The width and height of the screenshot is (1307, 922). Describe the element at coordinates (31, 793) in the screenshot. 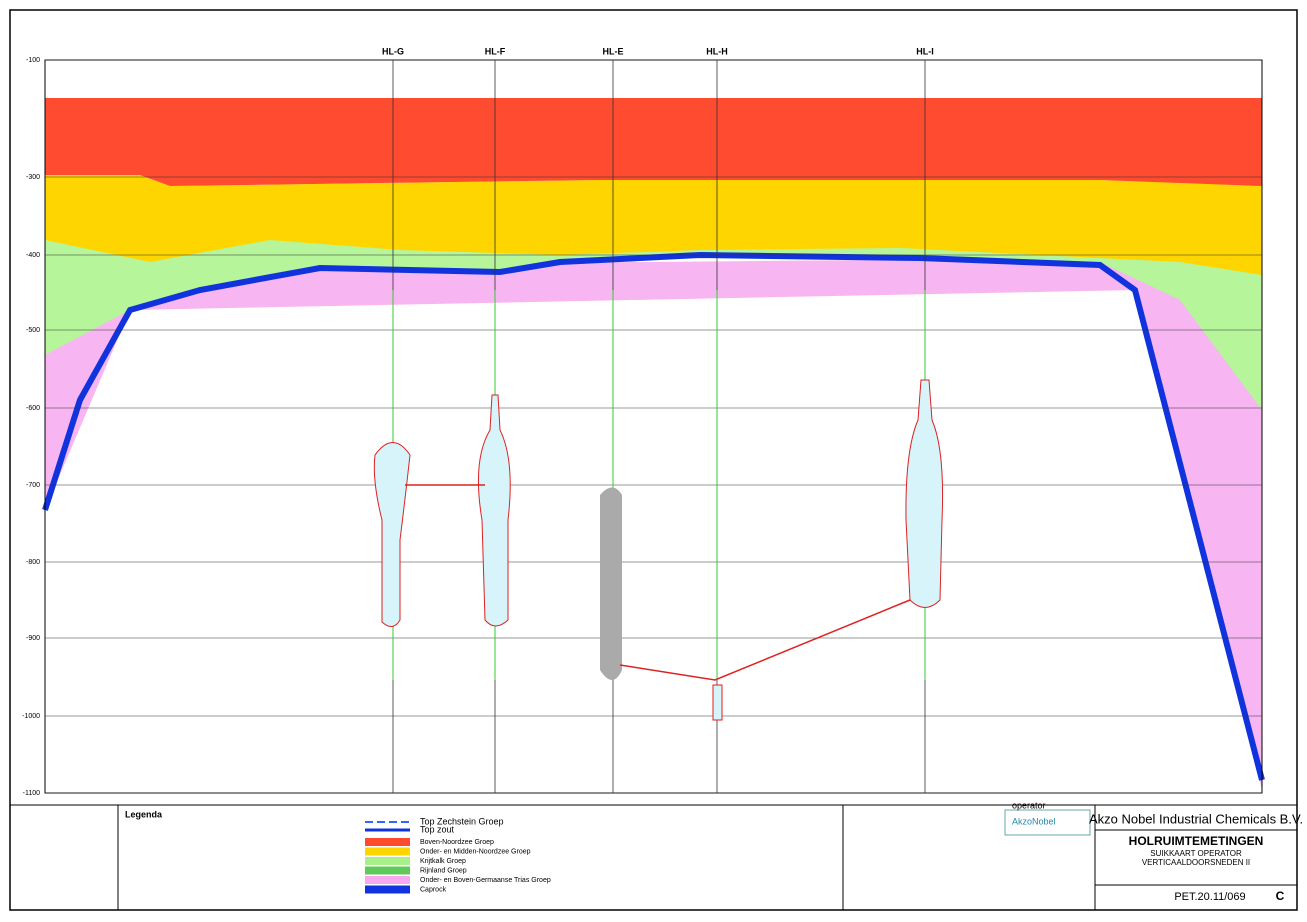

I see `depth-label: -1100` at that location.